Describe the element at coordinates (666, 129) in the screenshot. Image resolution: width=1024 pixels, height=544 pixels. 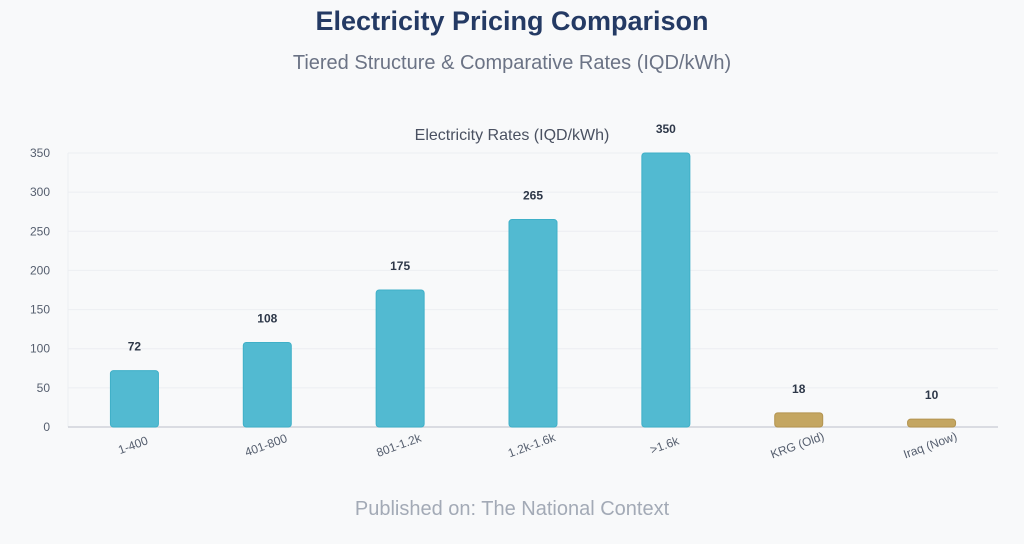
I see `data-label: 350` at that location.